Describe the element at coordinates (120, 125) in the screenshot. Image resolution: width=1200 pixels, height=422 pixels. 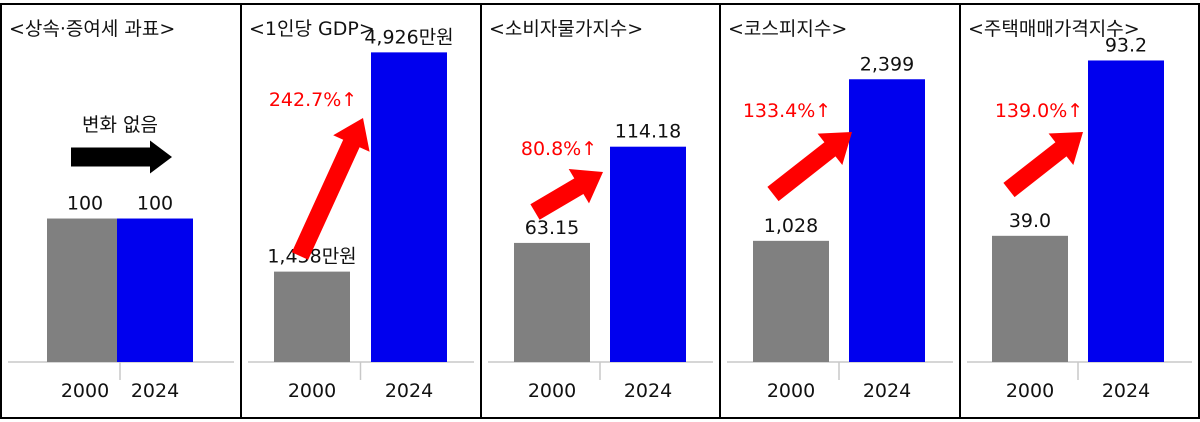
I see `change-annotation: 변화 없음` at that location.